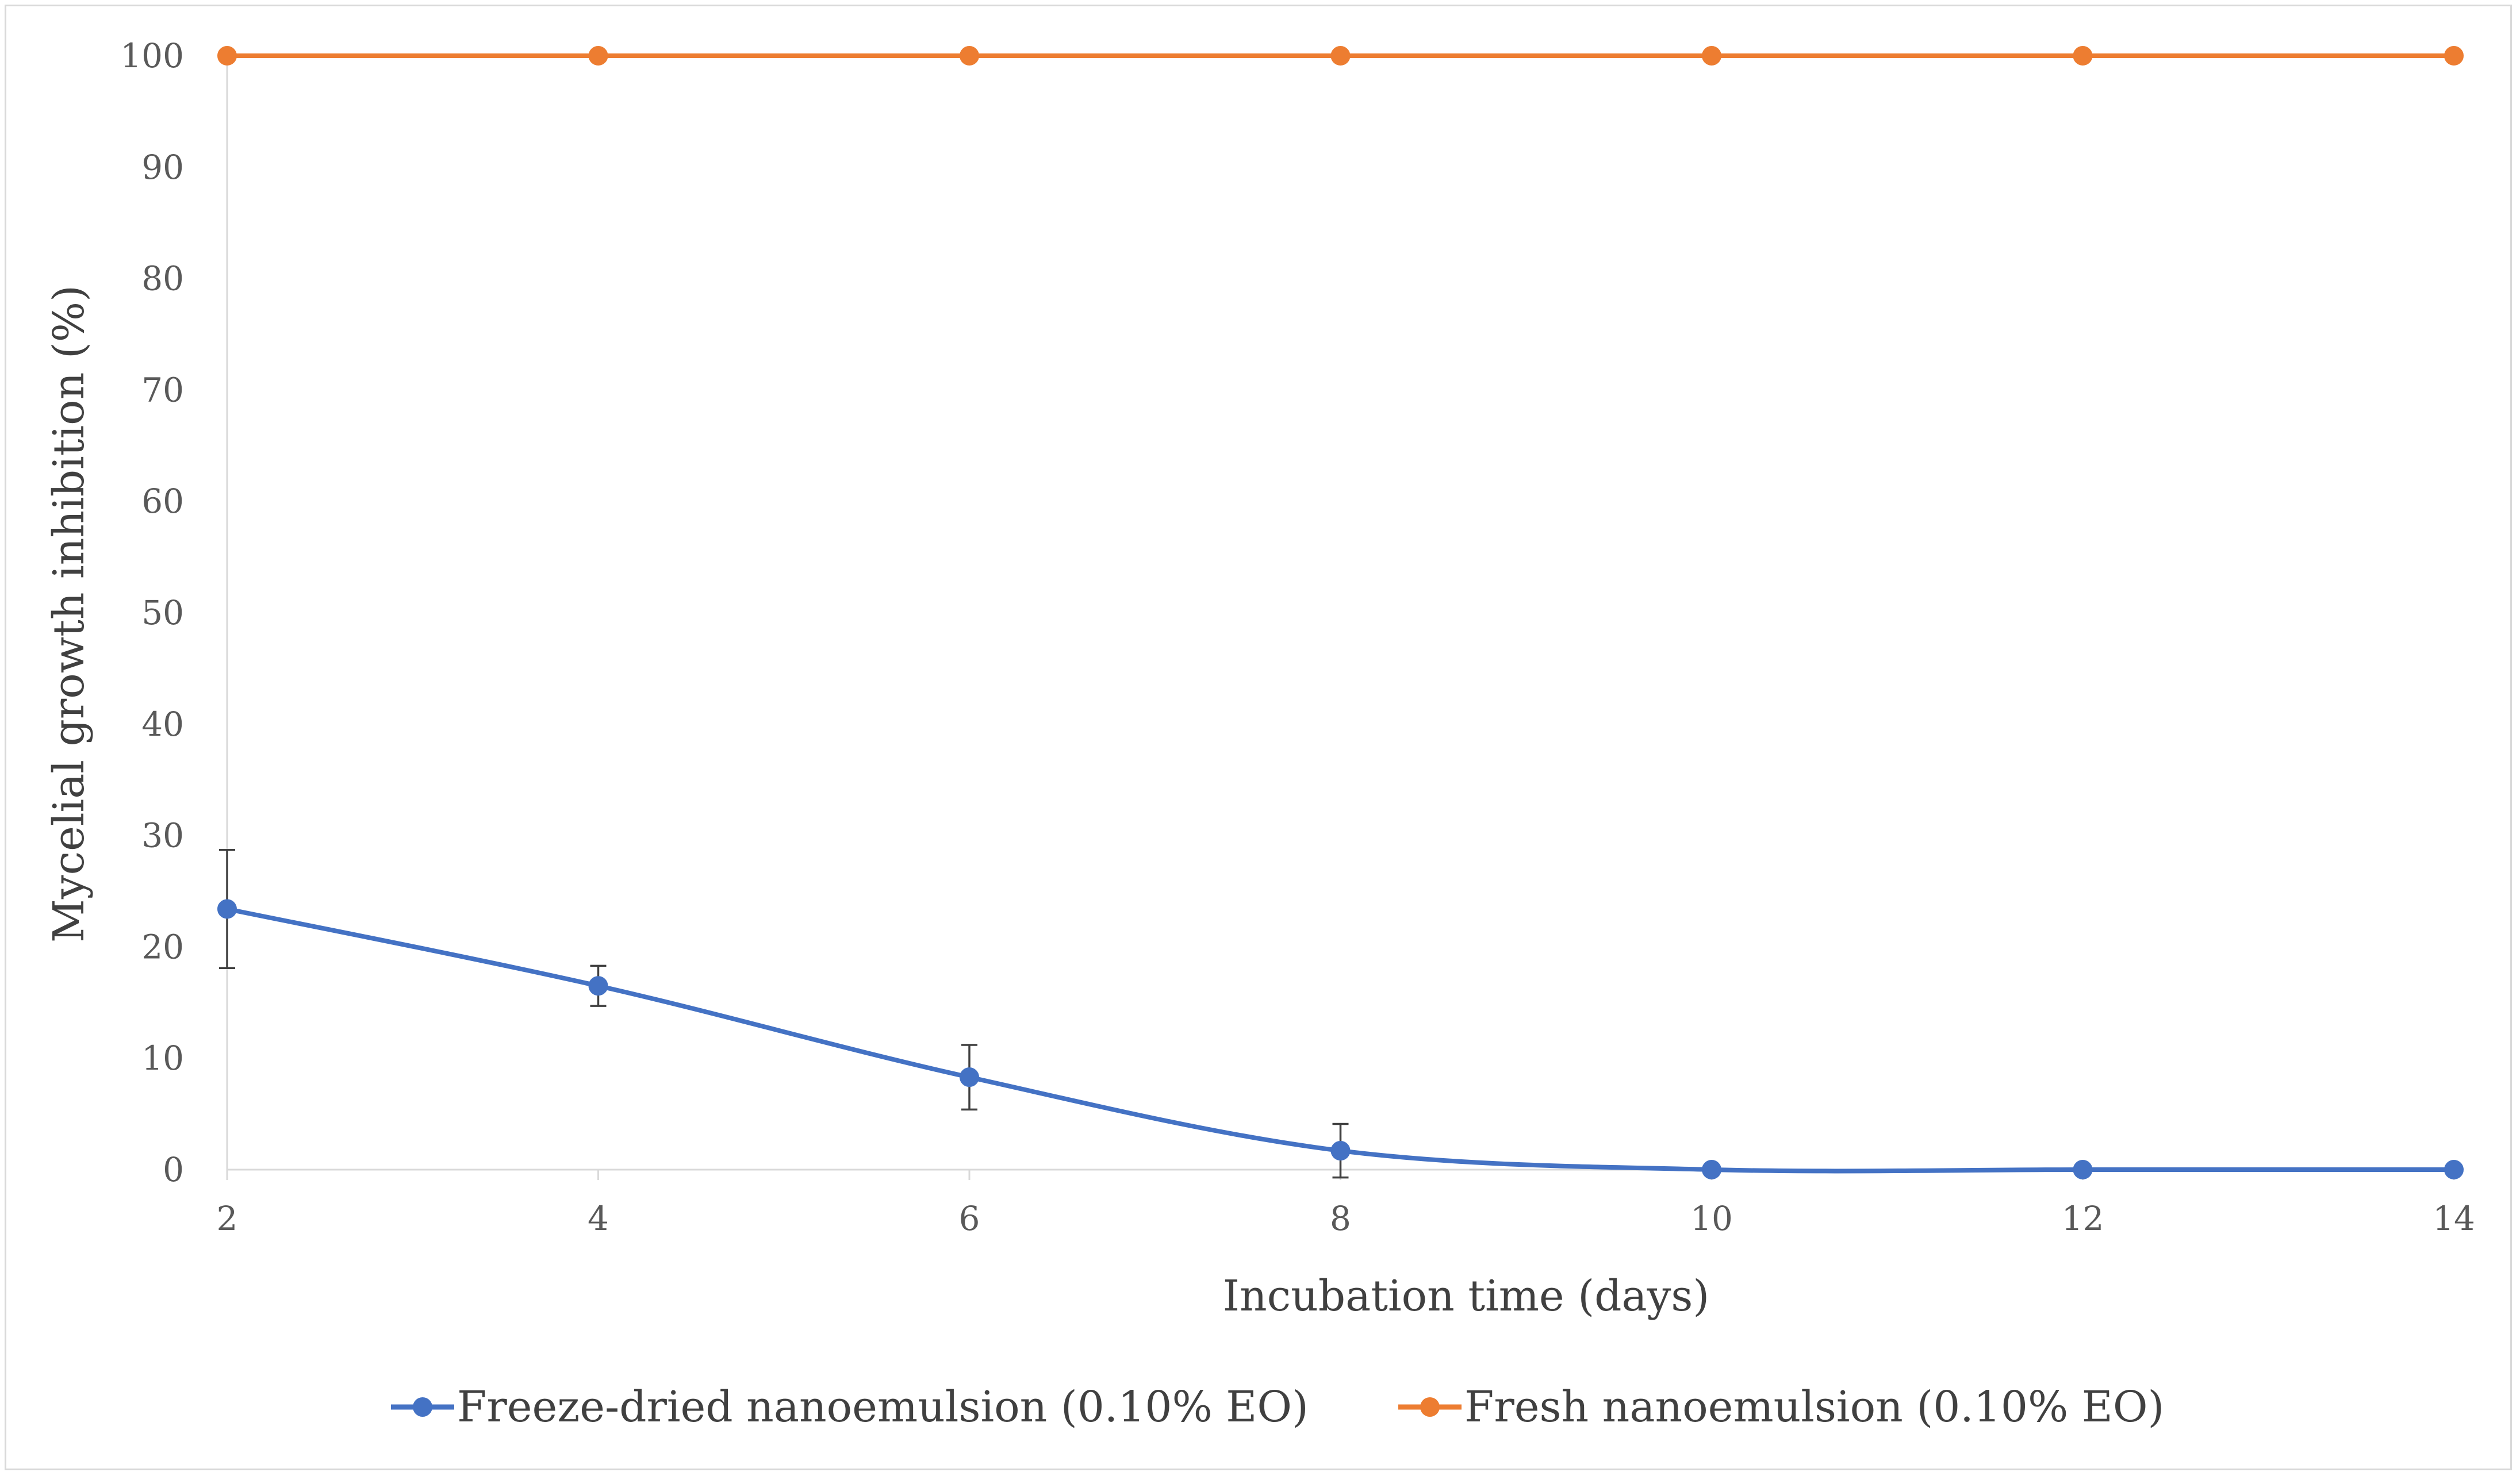 This screenshot has height=1476, width=2520. I want to click on y-axis: 0 10 20 30 40 50 60 70 80 90 100, so click(174, 612).